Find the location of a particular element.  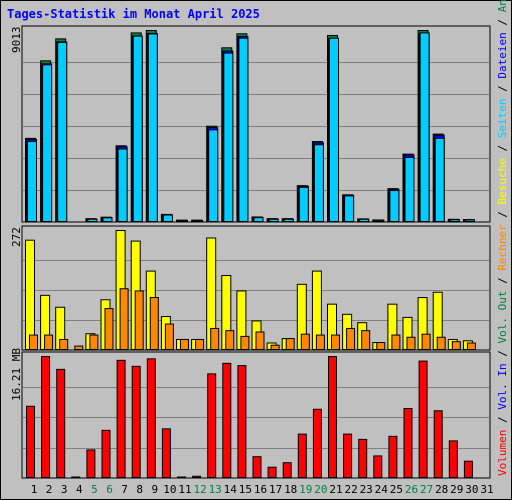

day-label: 6 is located at coordinates (109, 489).